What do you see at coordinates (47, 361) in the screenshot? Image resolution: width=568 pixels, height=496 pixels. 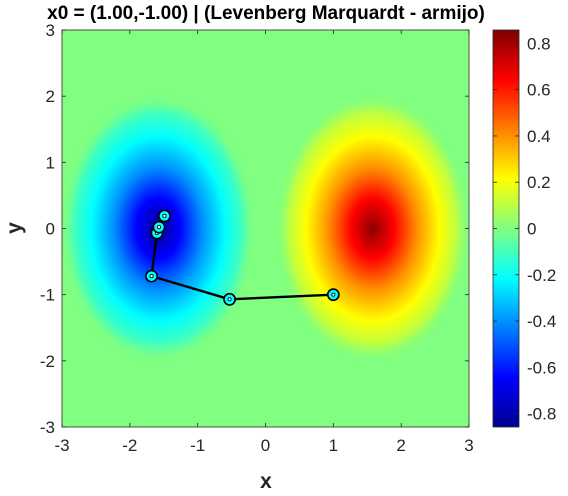 I see `y-tick-label: -2` at bounding box center [47, 361].